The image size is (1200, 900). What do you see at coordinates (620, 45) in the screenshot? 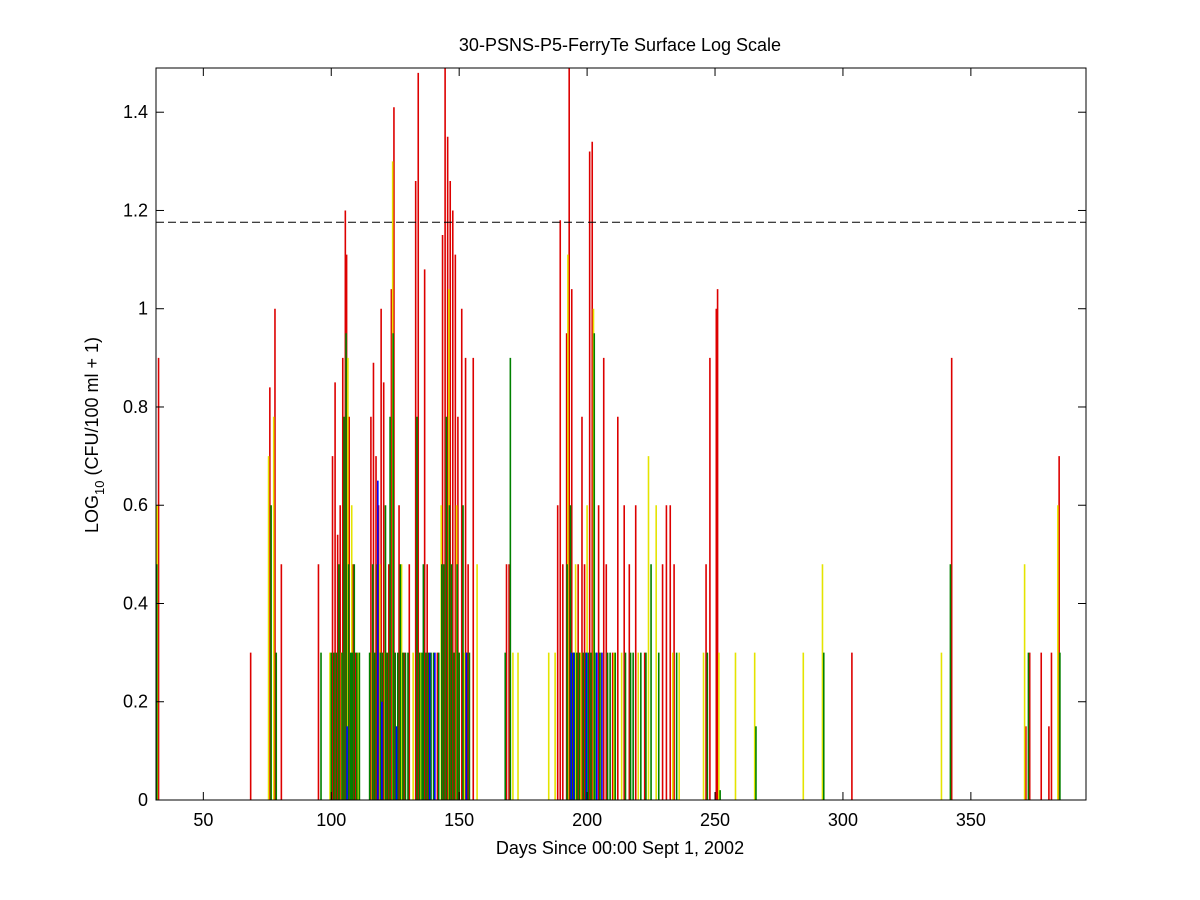
I see `chart-title: 30-PSNS-P5-FerryTe Surface Log Scale` at bounding box center [620, 45].